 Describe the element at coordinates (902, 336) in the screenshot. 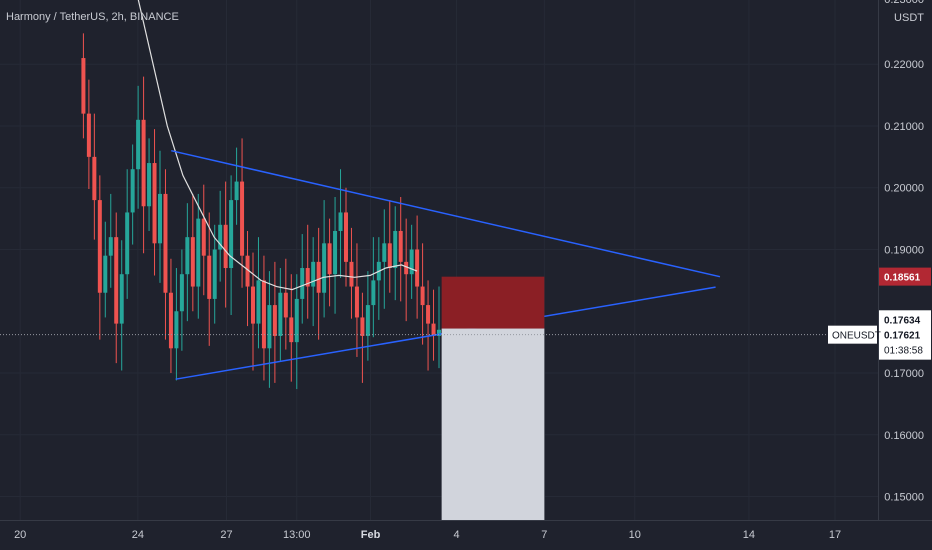

I see `last-price-label: 0.17621` at that location.